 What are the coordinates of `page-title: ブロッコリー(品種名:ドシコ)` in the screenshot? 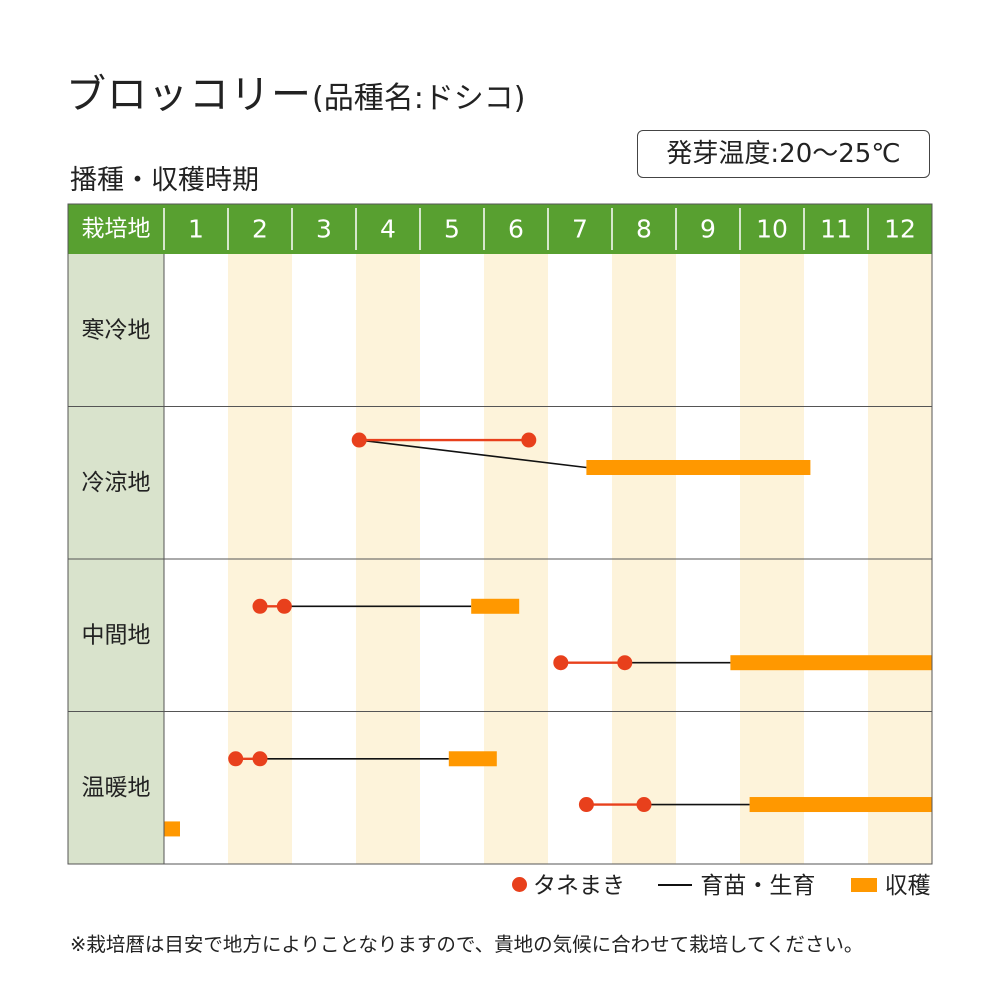 It's located at (296, 91).